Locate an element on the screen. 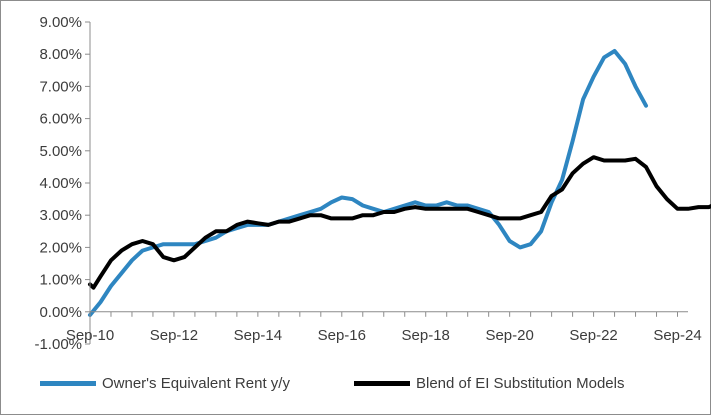 The image size is (711, 415). legend-item-blend: Blend of EI Substitution Models is located at coordinates (489, 383).